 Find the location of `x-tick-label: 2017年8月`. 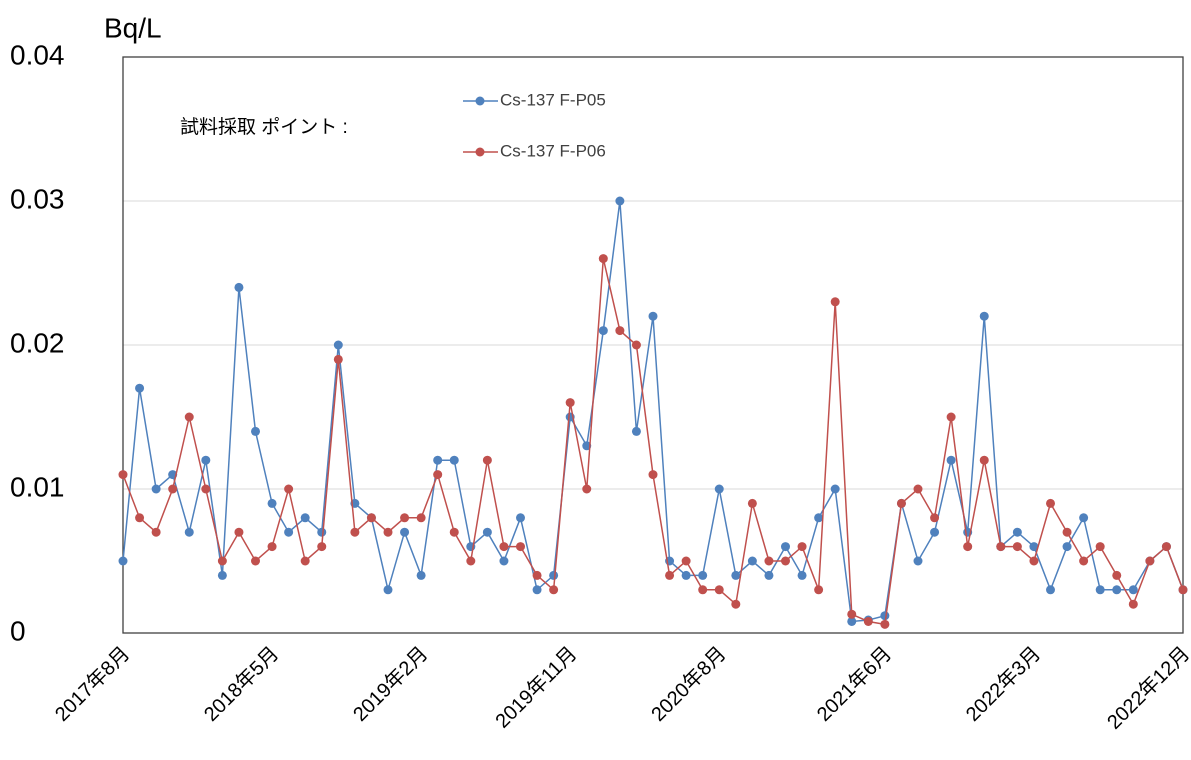

x-tick-label: 2017年8月 is located at coordinates (92, 684).